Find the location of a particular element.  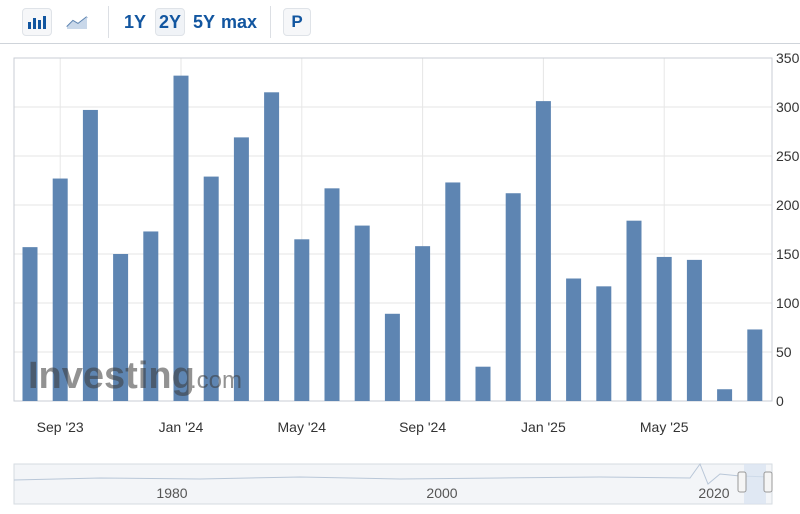

navigator-selection is located at coordinates (755, 484).